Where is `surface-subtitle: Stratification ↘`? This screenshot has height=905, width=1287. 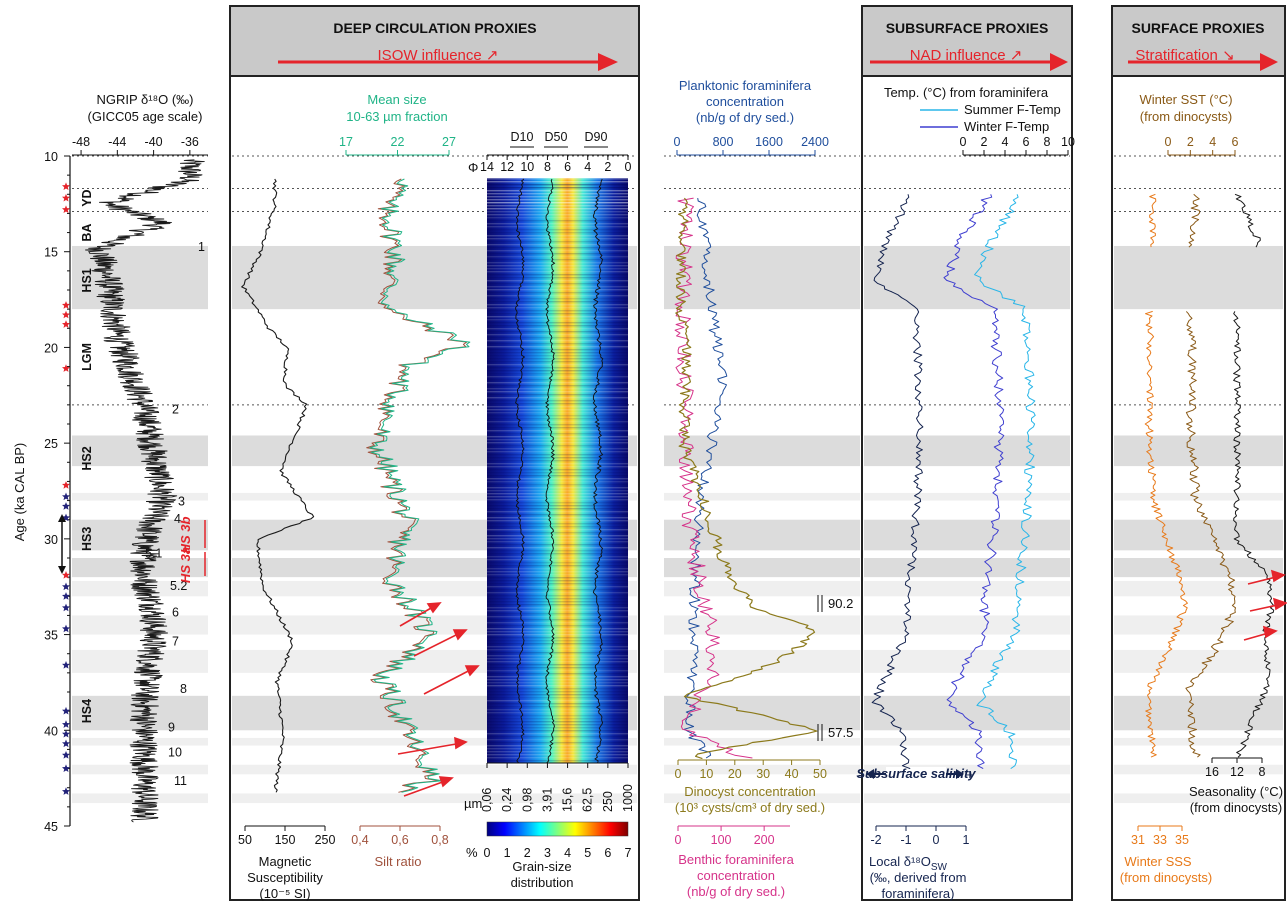
surface-subtitle: Stratification ↘ is located at coordinates (1184, 55).